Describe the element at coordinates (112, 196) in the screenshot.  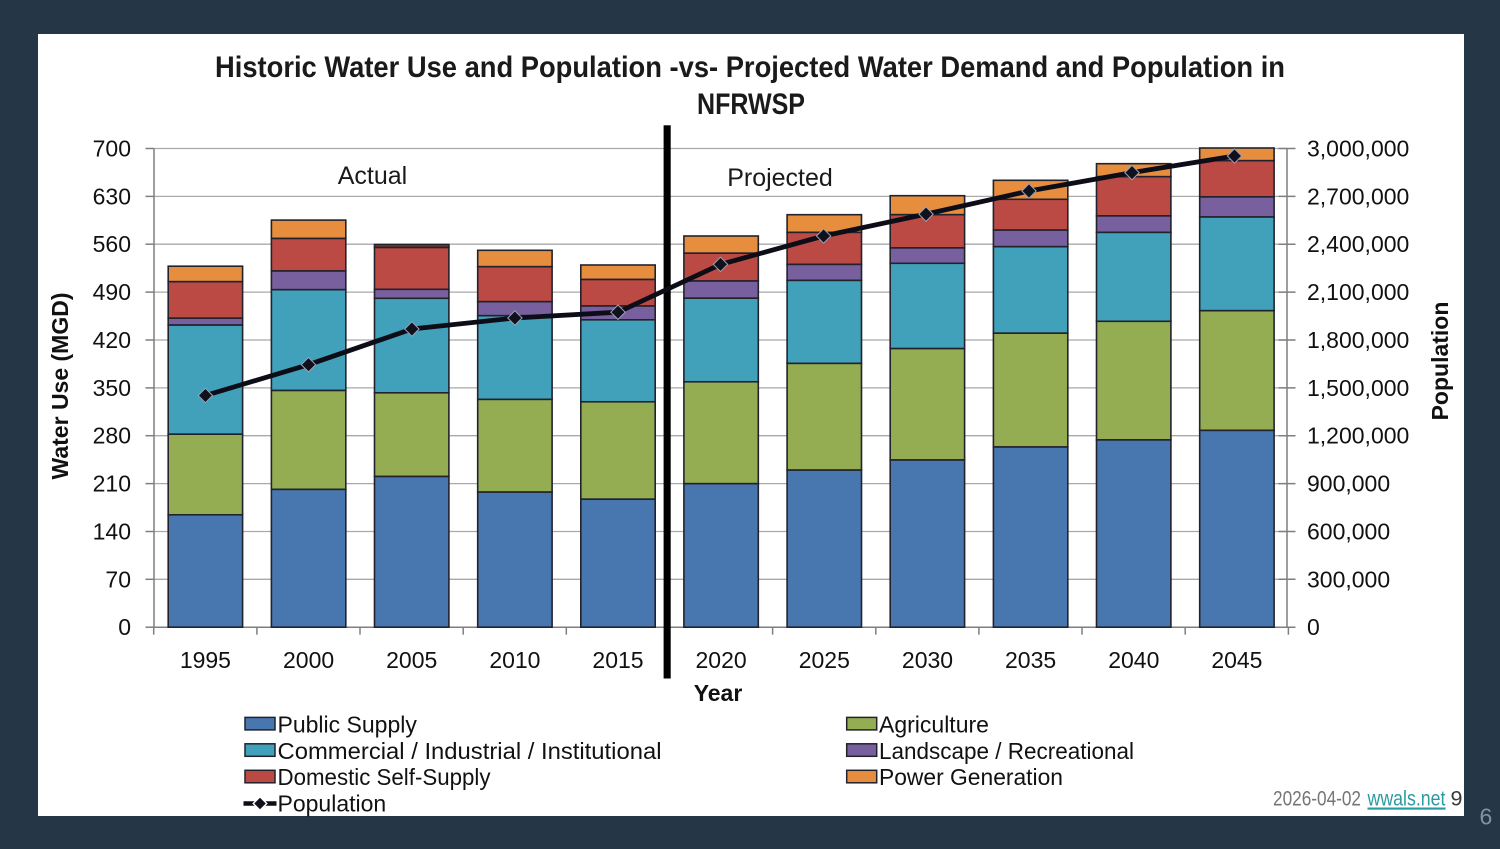
I see `svg-text: 630` at that location.